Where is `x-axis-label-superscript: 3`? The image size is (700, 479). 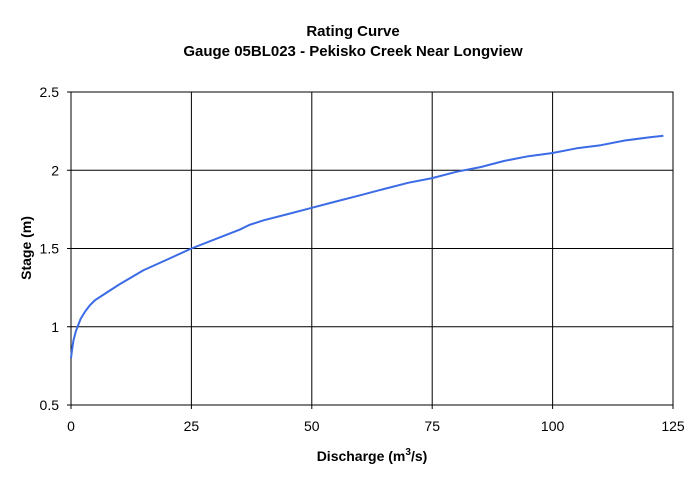 x-axis-label-superscript: 3 is located at coordinates (408, 452).